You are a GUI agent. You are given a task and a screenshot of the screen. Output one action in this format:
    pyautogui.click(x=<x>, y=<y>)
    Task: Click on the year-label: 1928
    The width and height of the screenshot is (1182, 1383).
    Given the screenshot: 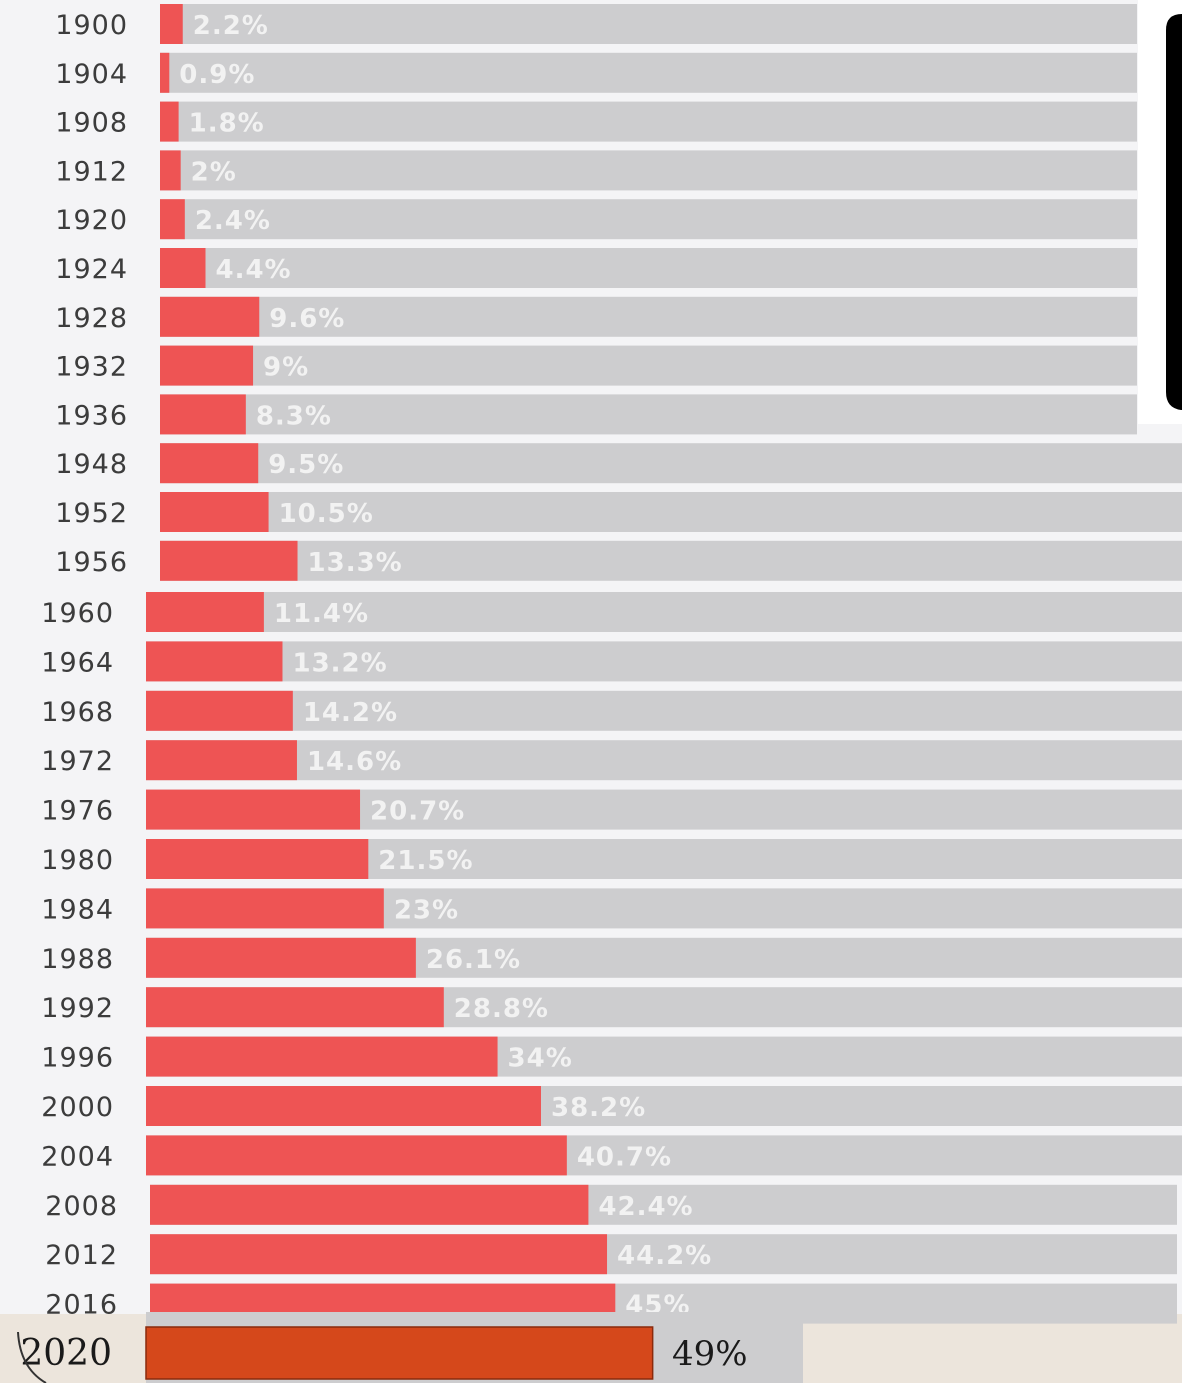 What is the action you would take?
    pyautogui.click(x=91, y=318)
    